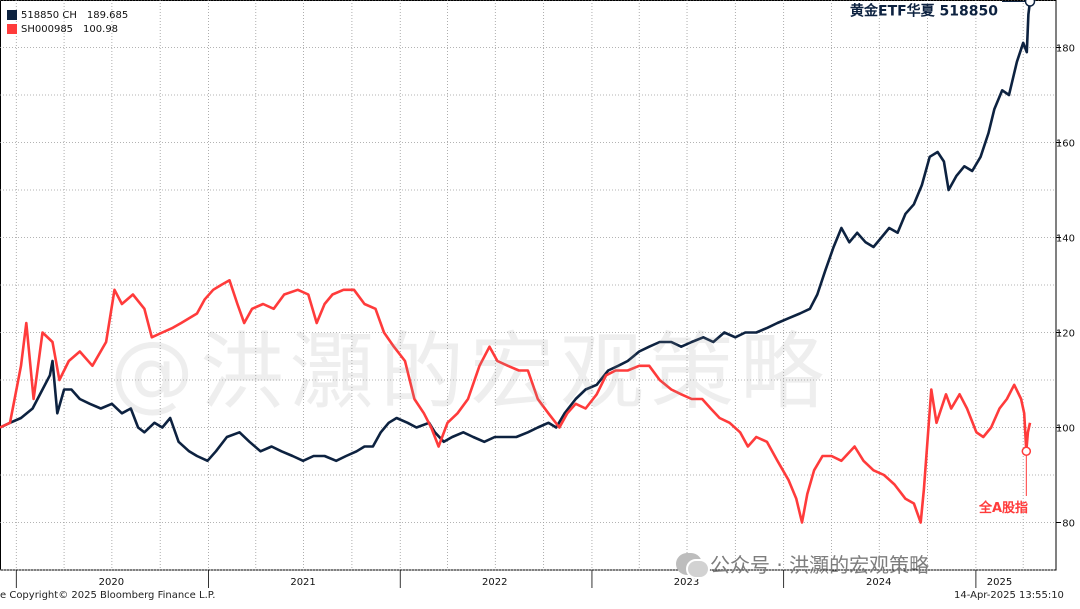  What do you see at coordinates (494, 582) in the screenshot?
I see `x-tick-label: 2022` at bounding box center [494, 582].